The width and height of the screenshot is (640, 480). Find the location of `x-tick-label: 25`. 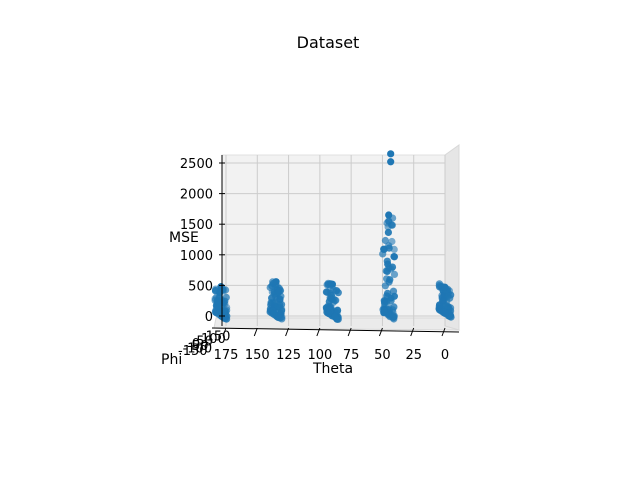

x-tick-label: 25 is located at coordinates (413, 355).